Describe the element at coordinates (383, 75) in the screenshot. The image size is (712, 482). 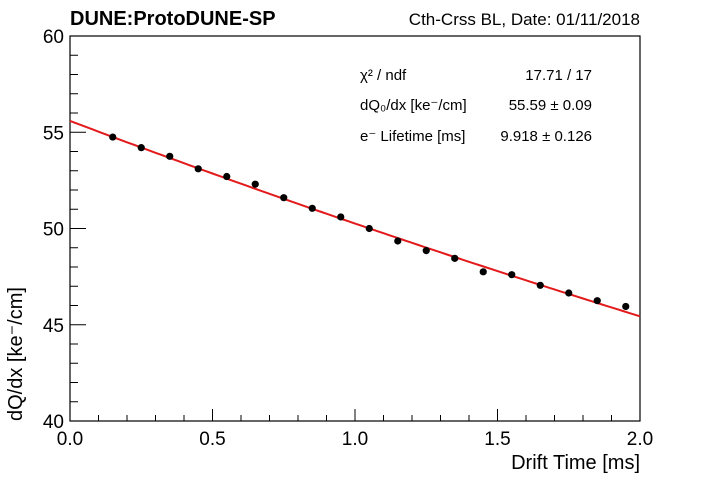
I see `stats-label-chi2: χ² / ndf` at that location.